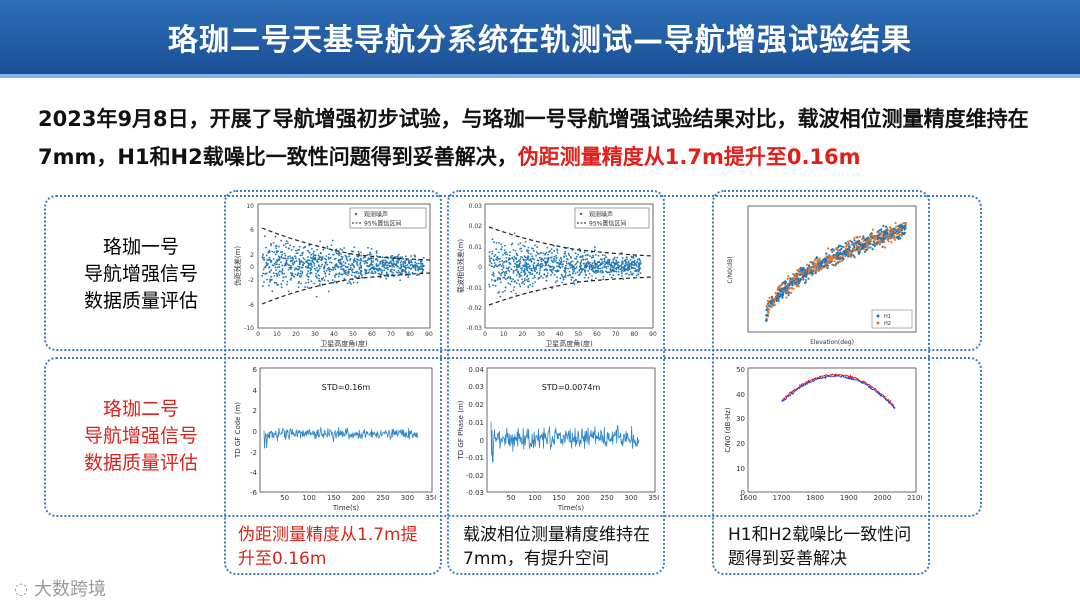  I want to click on tick-y: 0.03, so click(476, 206).